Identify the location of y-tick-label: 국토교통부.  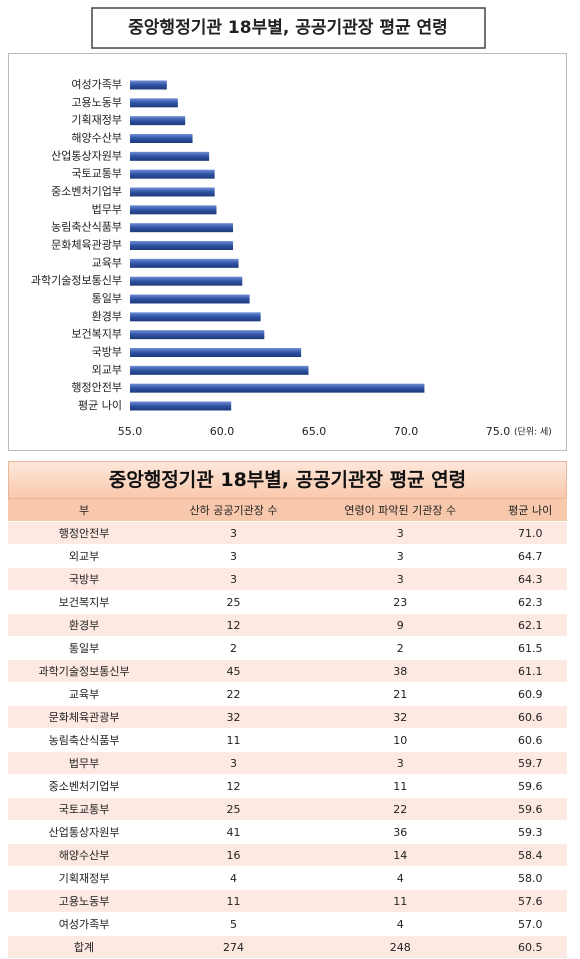
(96, 173).